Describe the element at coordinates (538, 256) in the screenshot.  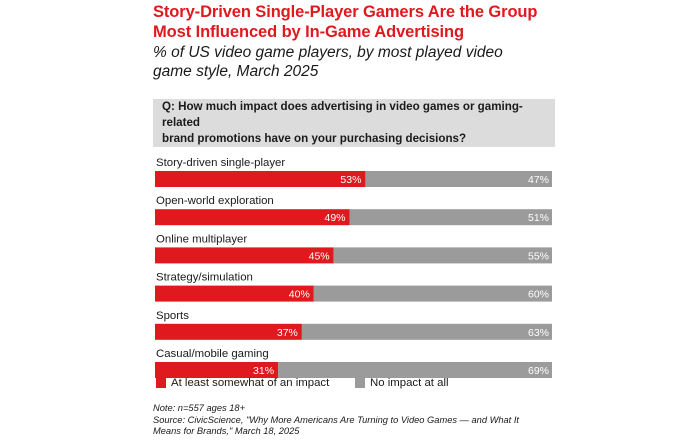
I see `data-label-no-impact-online-multiplayer: 55%` at that location.